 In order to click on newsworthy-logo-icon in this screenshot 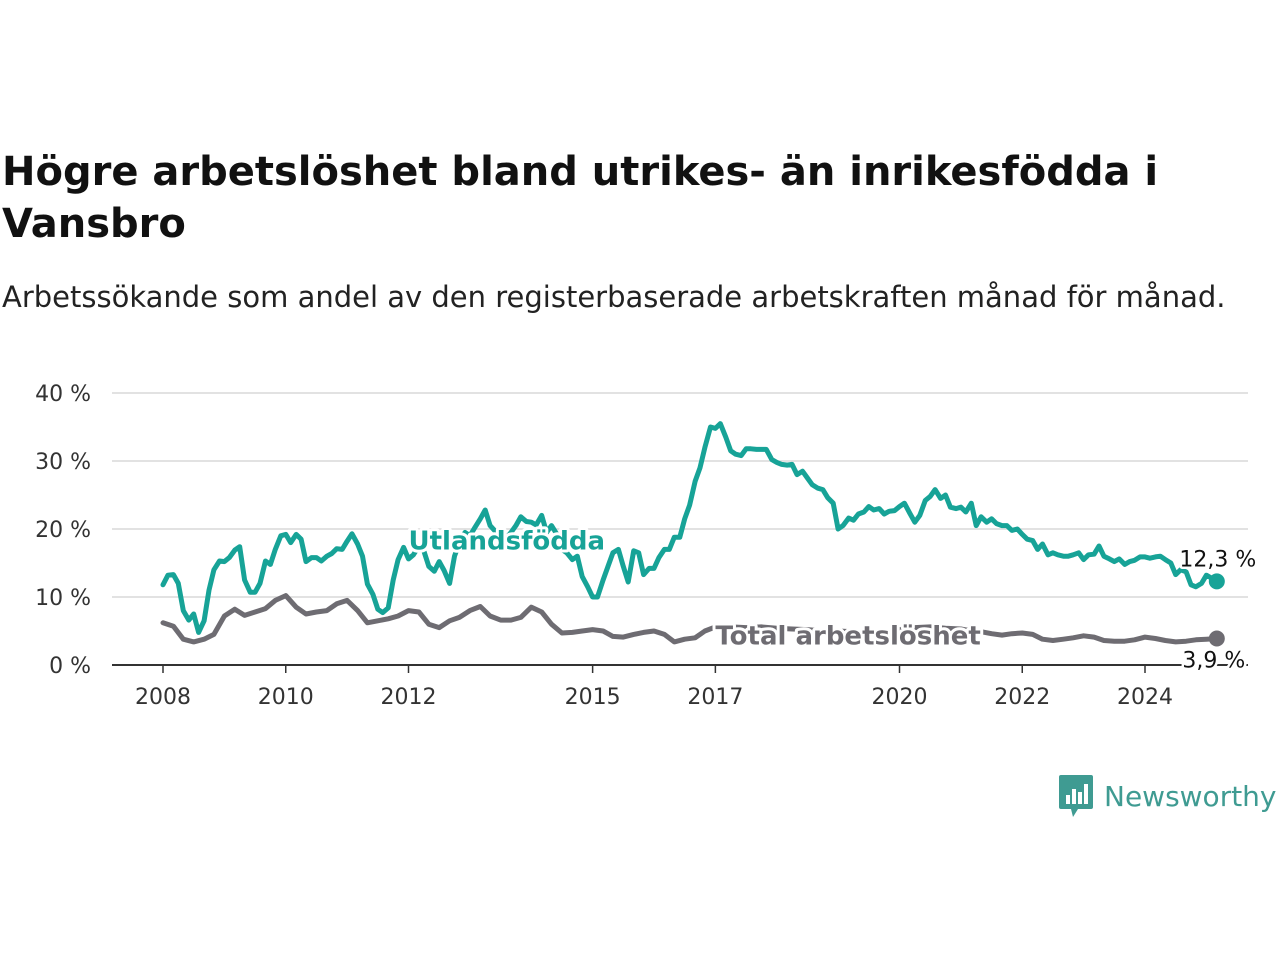, I will do `click(1076, 796)`.